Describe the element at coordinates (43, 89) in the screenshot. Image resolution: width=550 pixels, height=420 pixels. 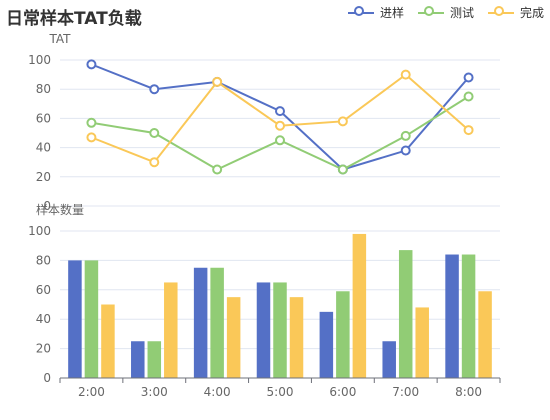
I see `line-y-tick-label: 80` at that location.